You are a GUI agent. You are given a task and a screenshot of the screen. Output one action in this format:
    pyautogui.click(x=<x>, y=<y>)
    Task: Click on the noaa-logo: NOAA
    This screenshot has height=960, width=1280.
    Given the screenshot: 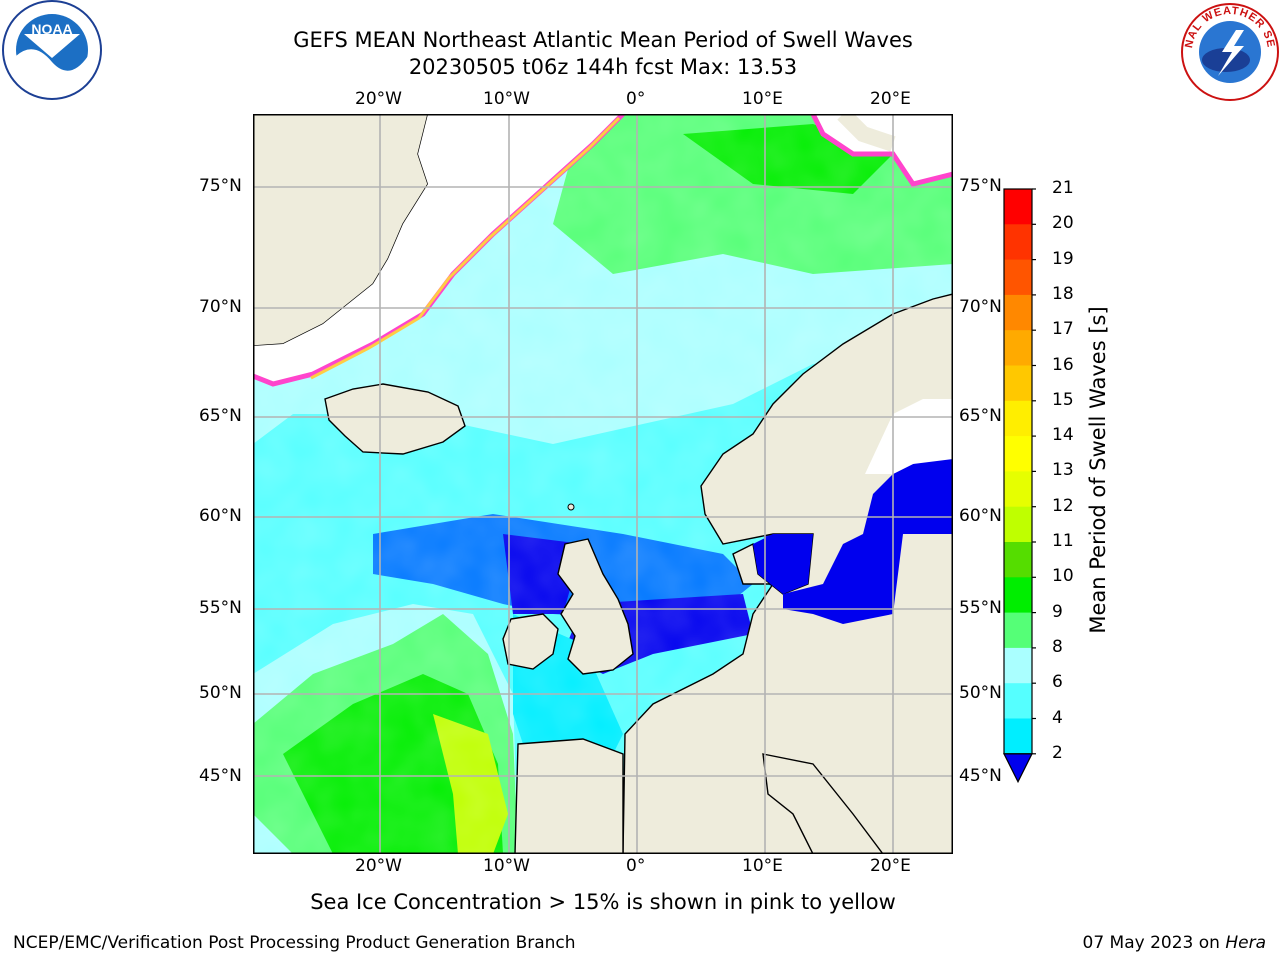 What is the action you would take?
    pyautogui.click(x=52, y=50)
    